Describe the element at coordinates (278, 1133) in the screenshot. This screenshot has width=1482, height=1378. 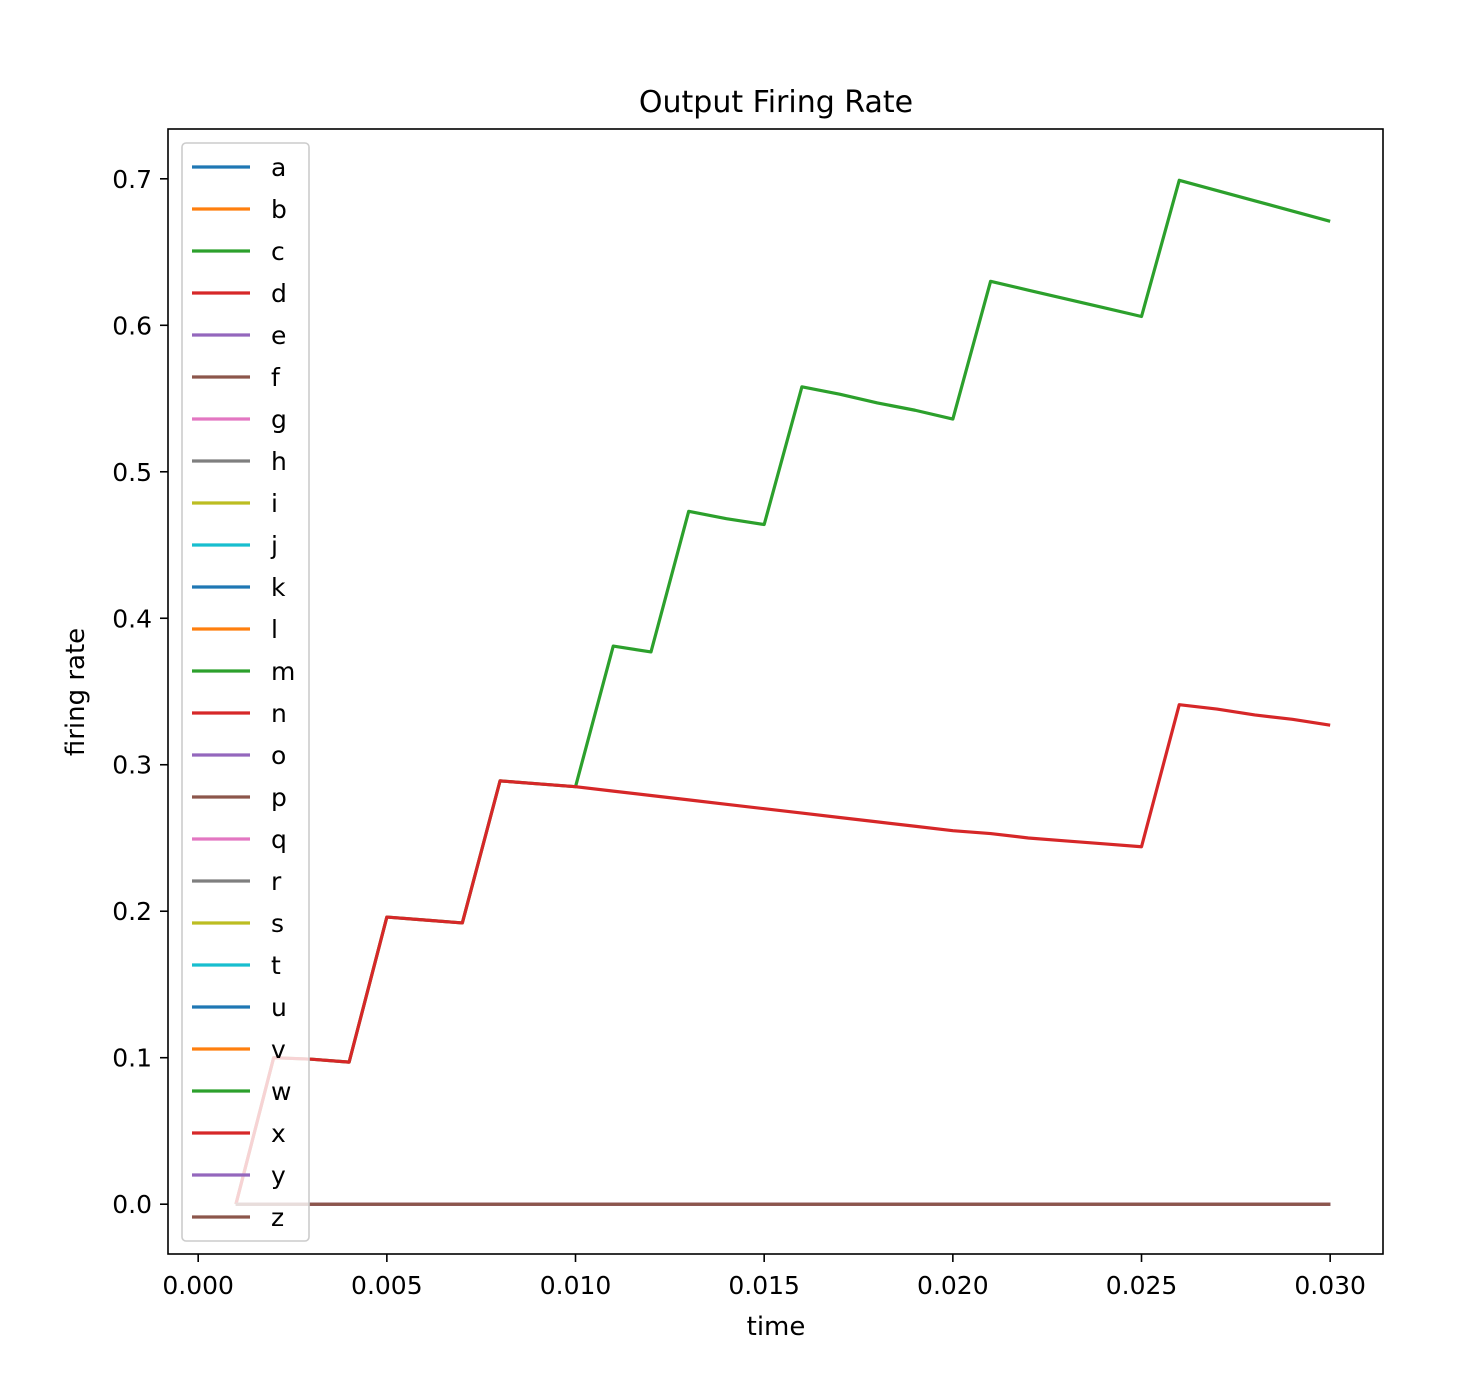
I see `legend-label-x: x` at that location.